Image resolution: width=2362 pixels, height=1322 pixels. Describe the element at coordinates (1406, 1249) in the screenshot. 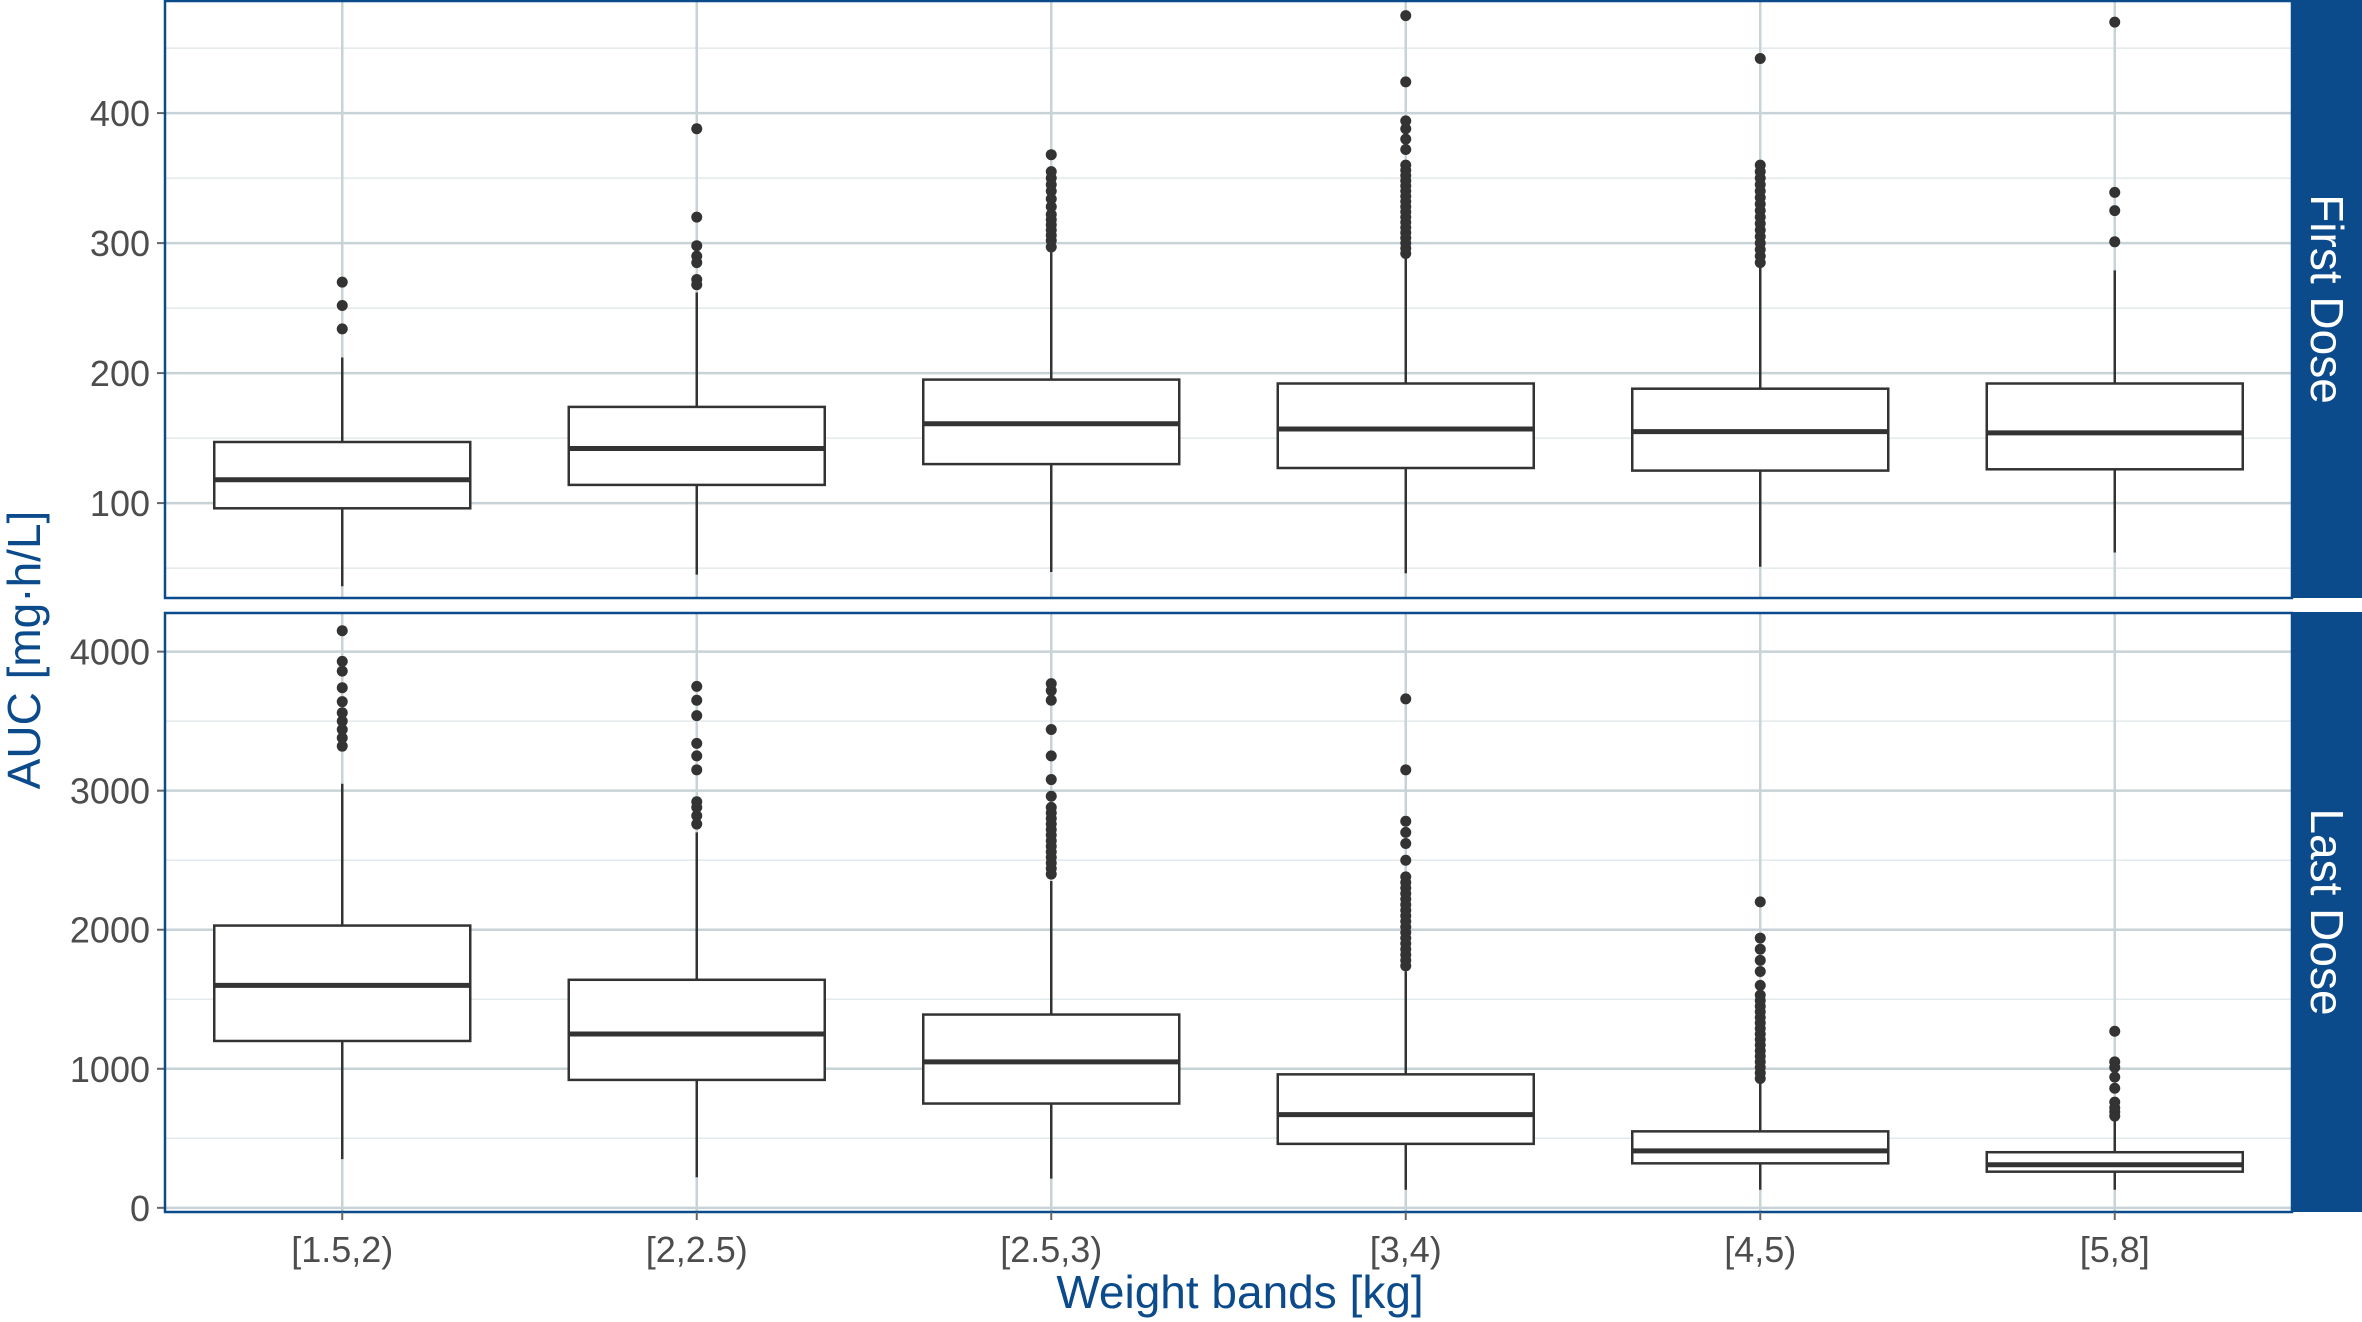

I see `x-tick-label: [3,4)` at that location.